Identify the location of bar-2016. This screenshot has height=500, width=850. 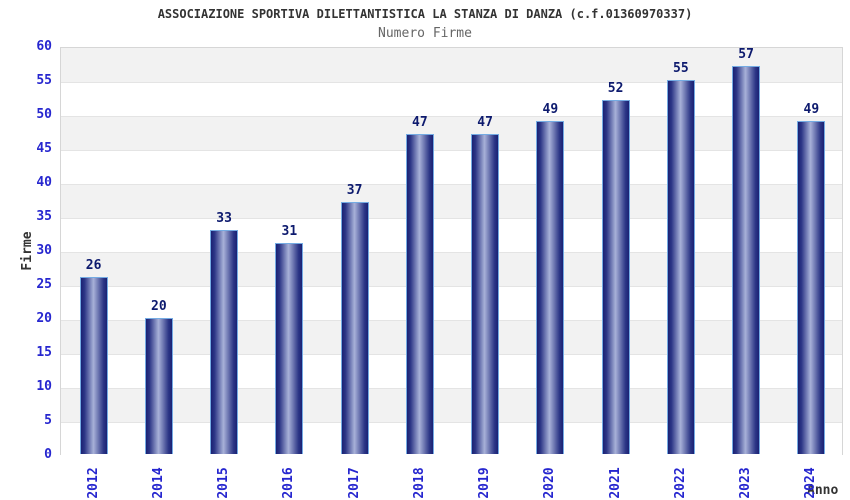
(289, 348).